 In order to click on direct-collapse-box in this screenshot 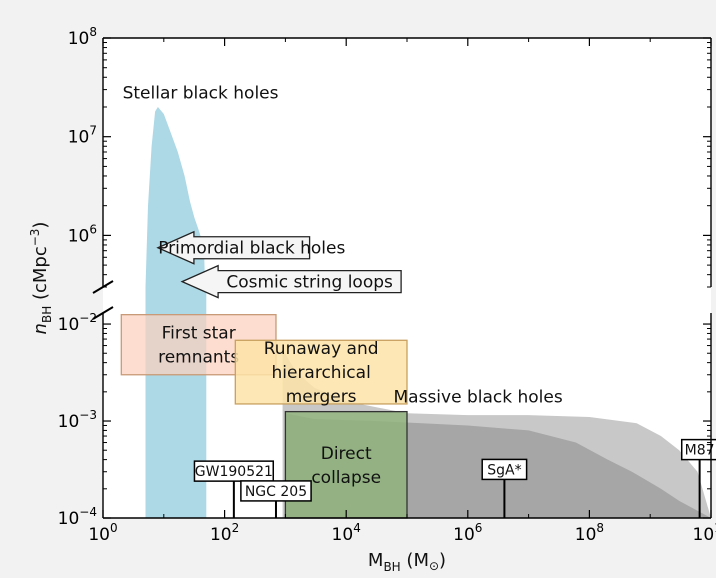, I will do `click(346, 464)`.